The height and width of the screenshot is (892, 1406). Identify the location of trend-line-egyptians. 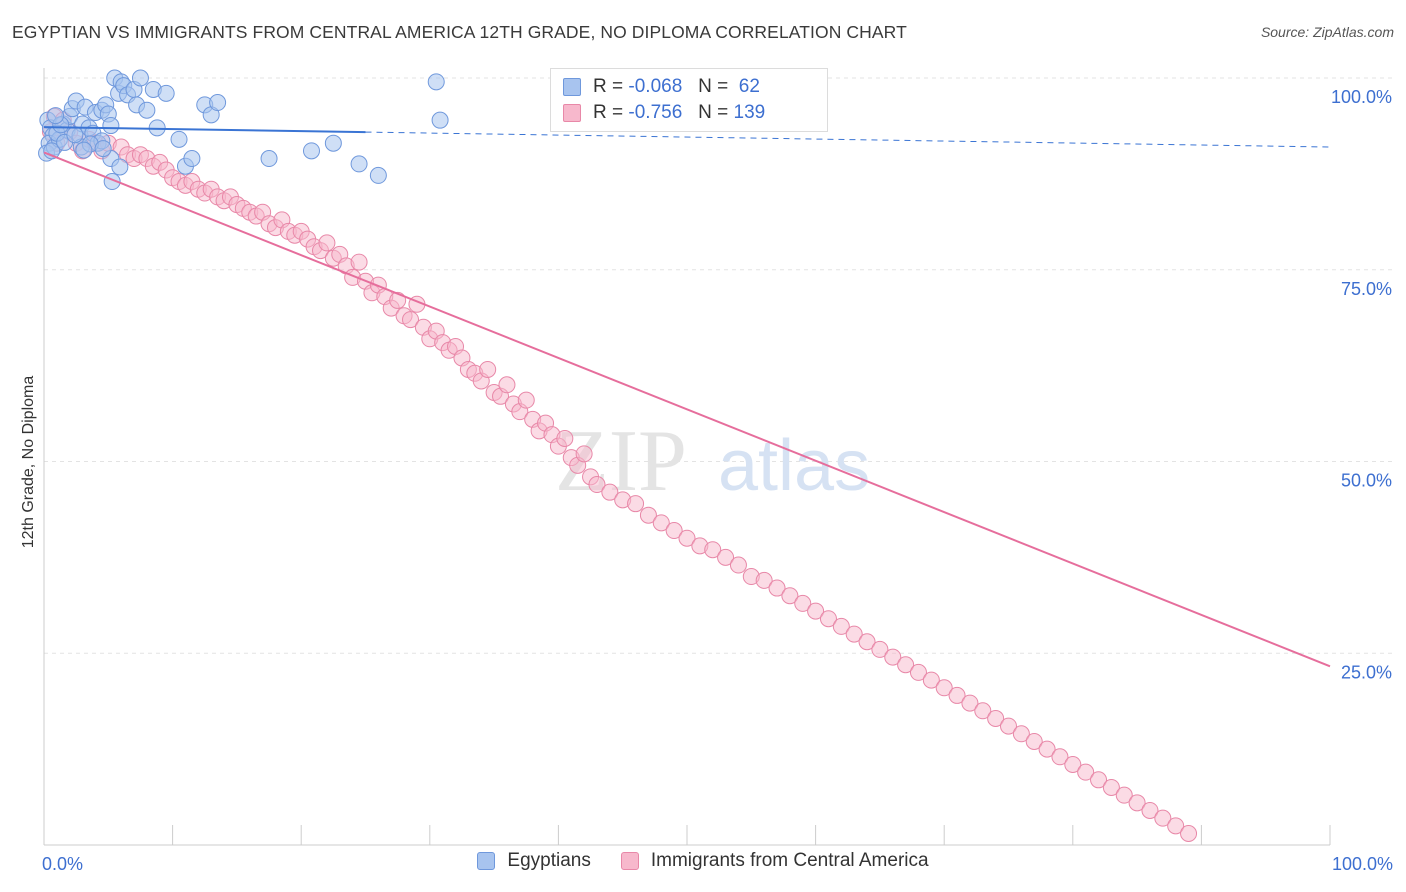
(204, 130).